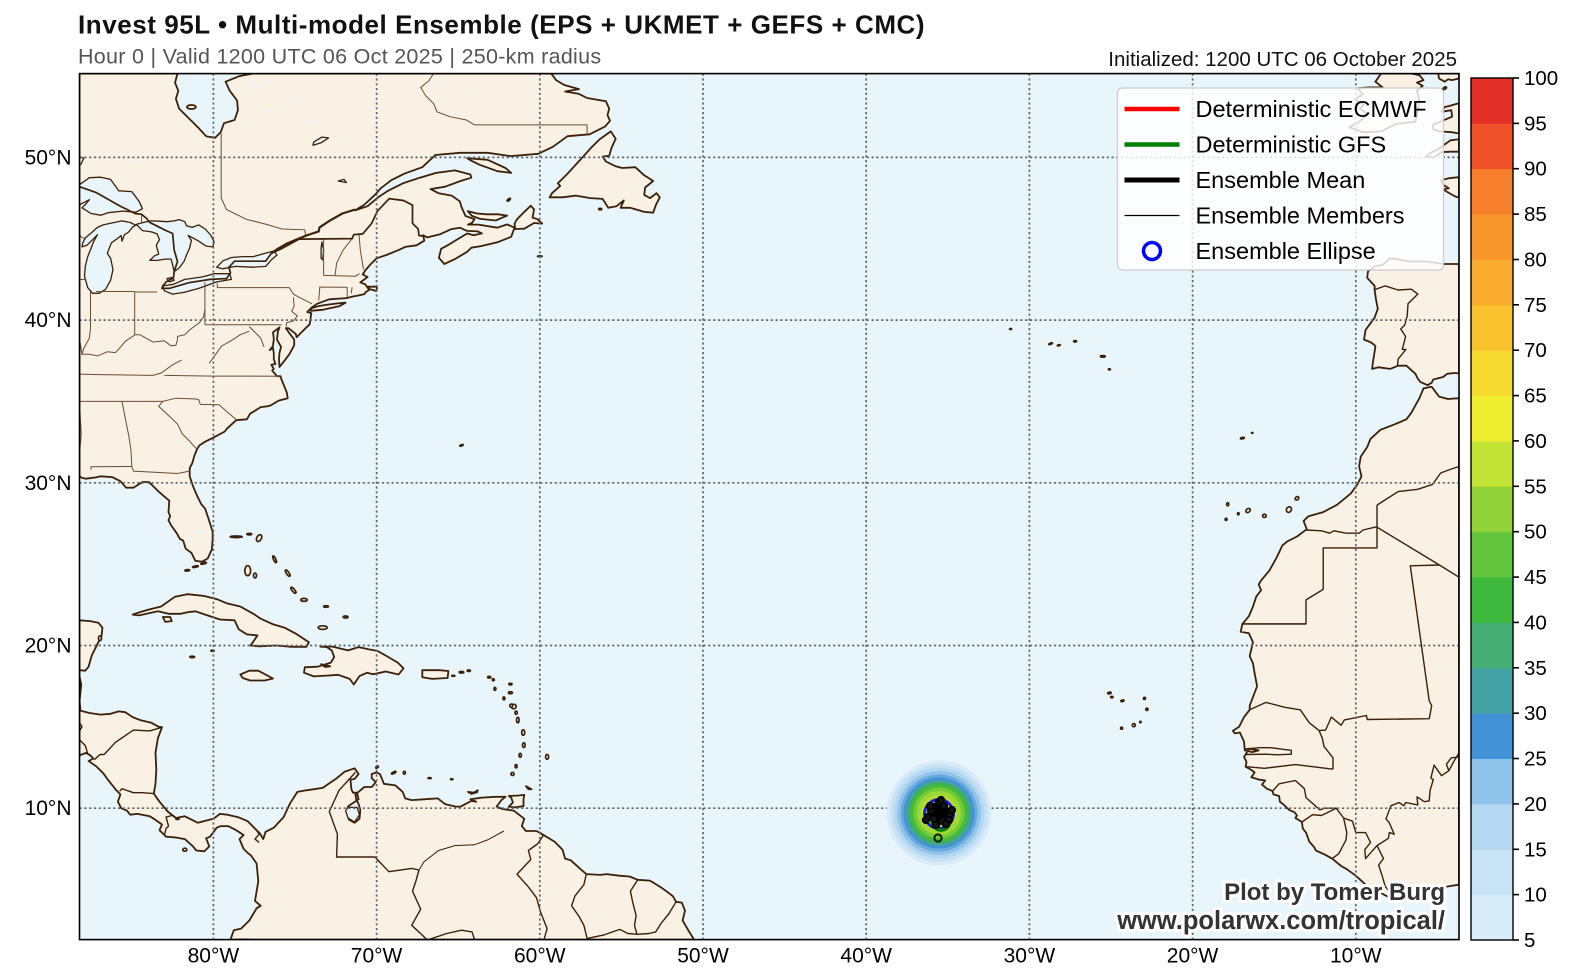  Describe the element at coordinates (1535, 804) in the screenshot. I see `svg-text: 20` at that location.